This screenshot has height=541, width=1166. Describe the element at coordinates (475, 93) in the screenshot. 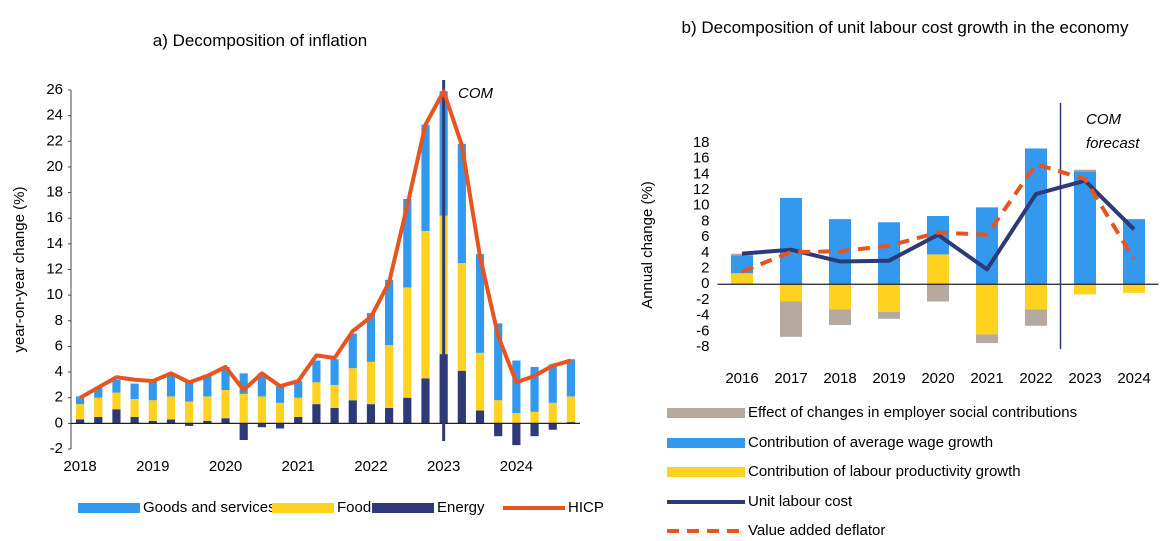

I see `annotation: COM` at that location.